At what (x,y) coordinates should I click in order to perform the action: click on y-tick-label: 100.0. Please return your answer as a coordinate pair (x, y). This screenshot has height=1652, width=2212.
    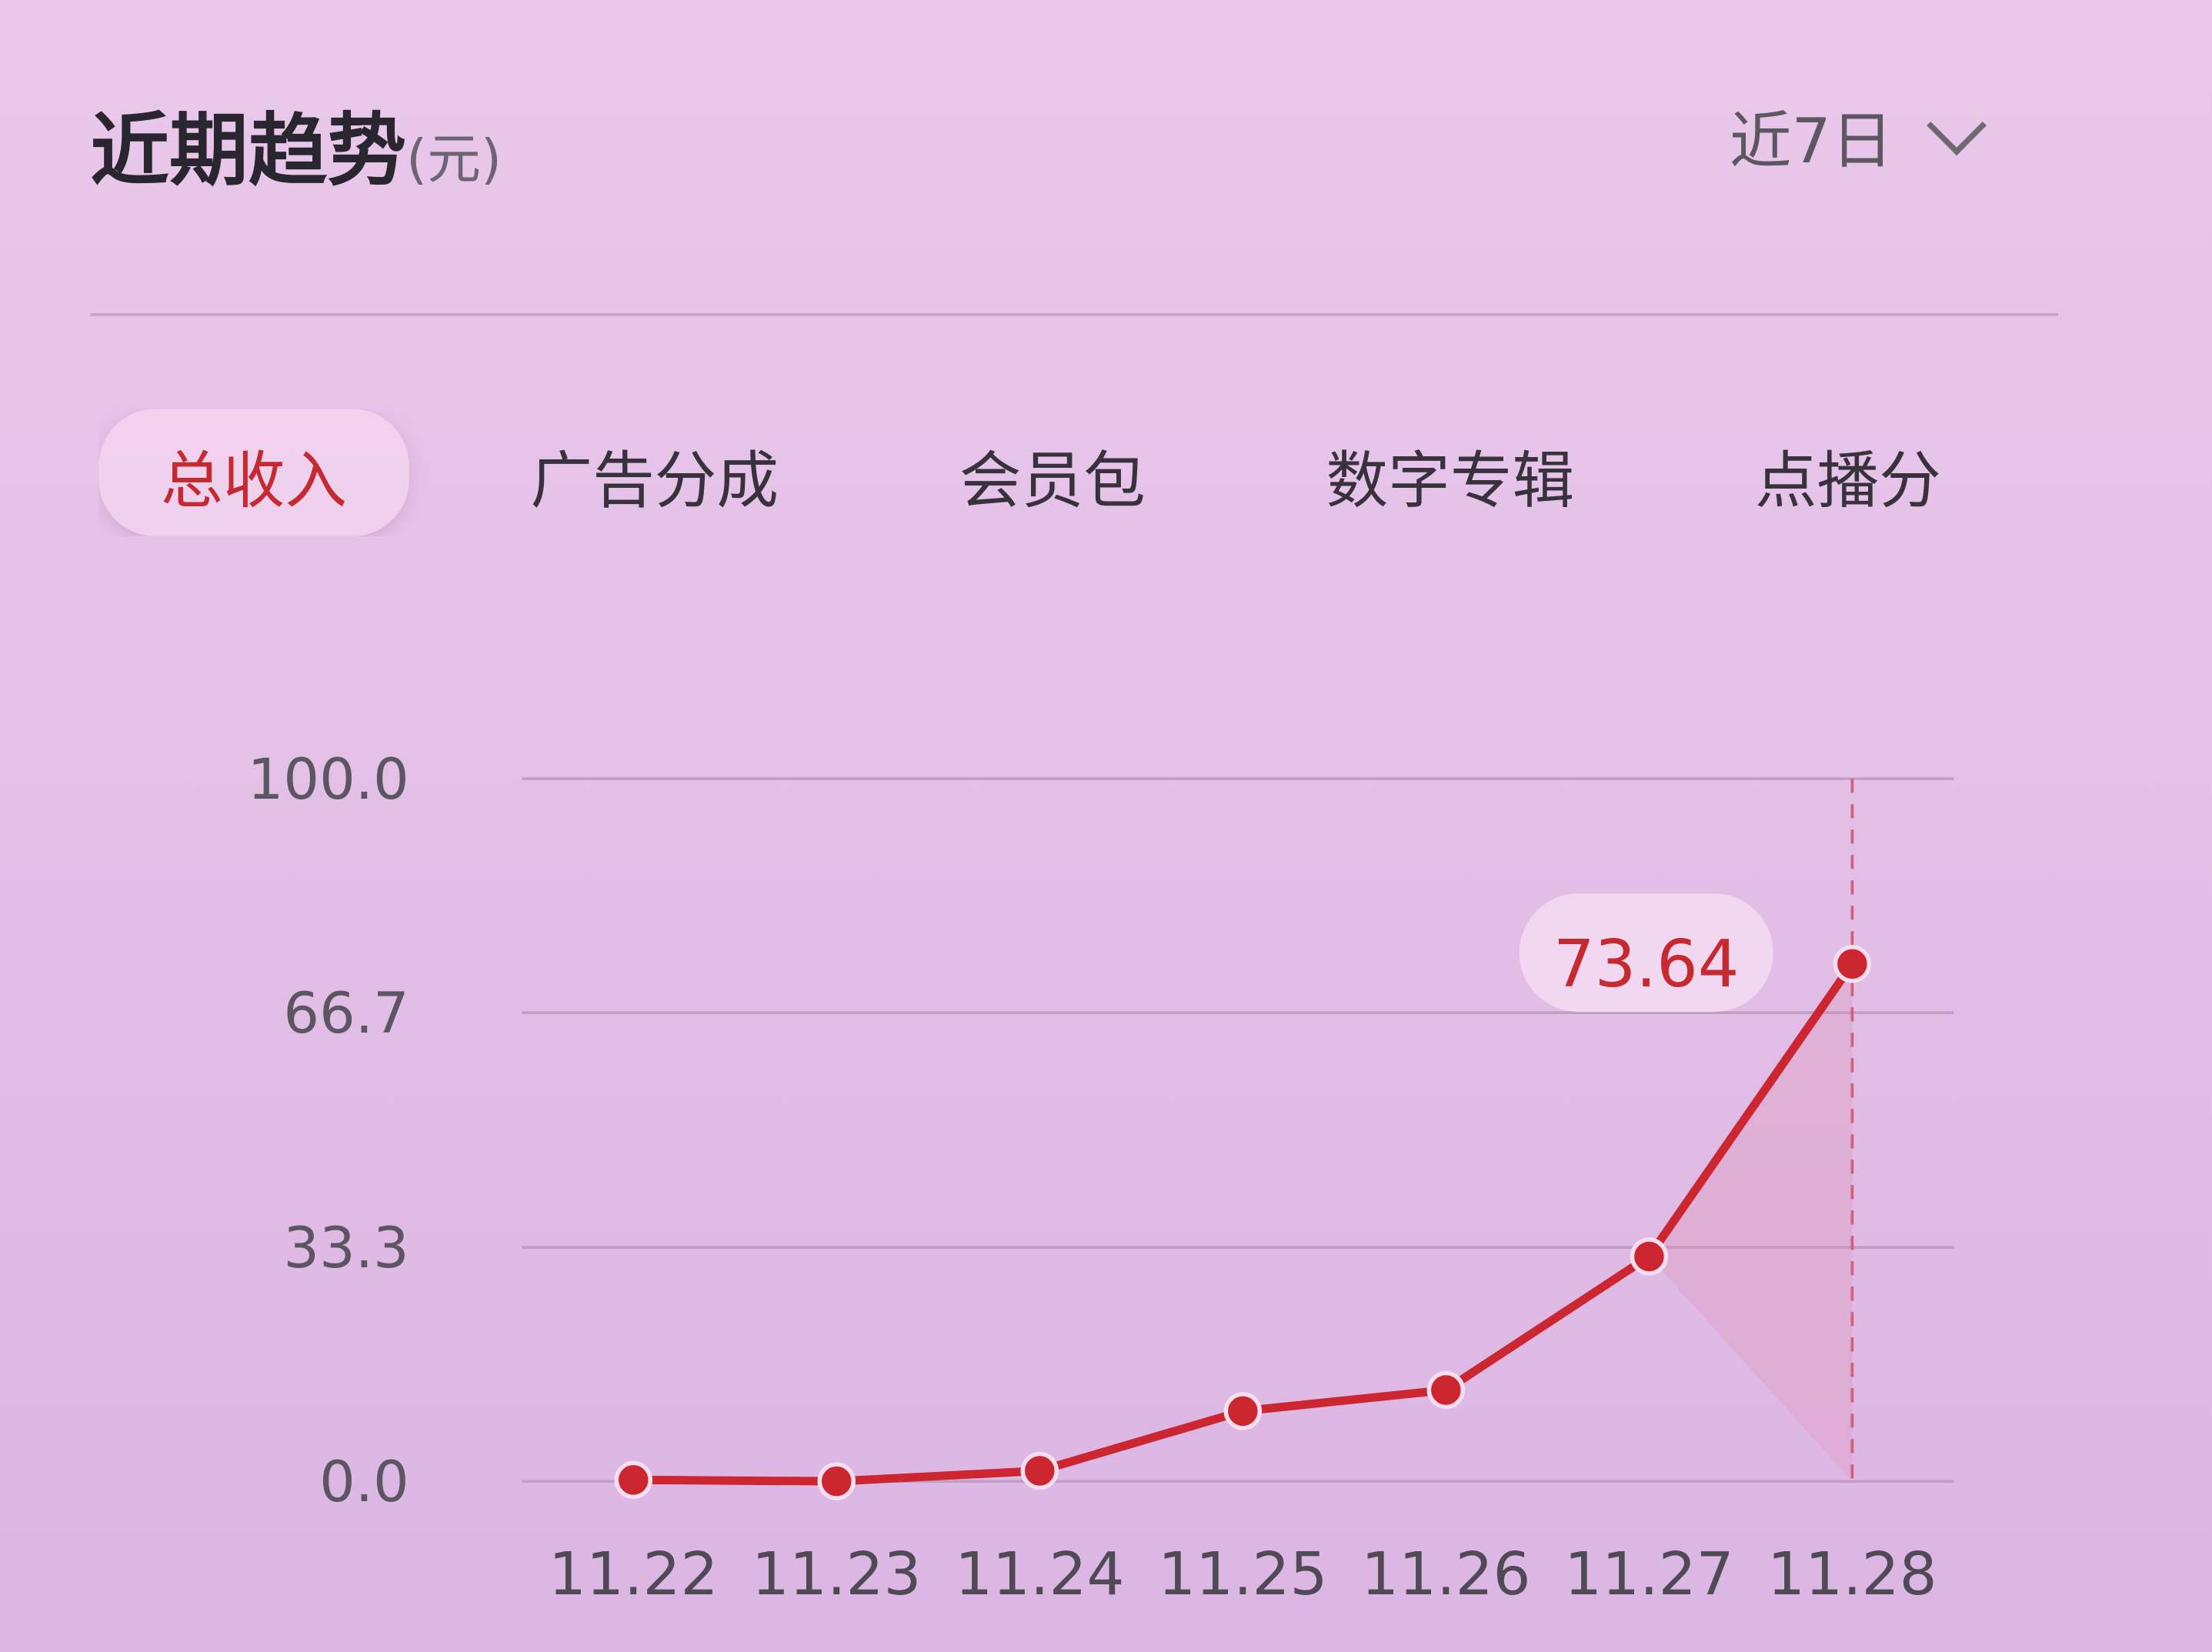
    Looking at the image, I should click on (328, 780).